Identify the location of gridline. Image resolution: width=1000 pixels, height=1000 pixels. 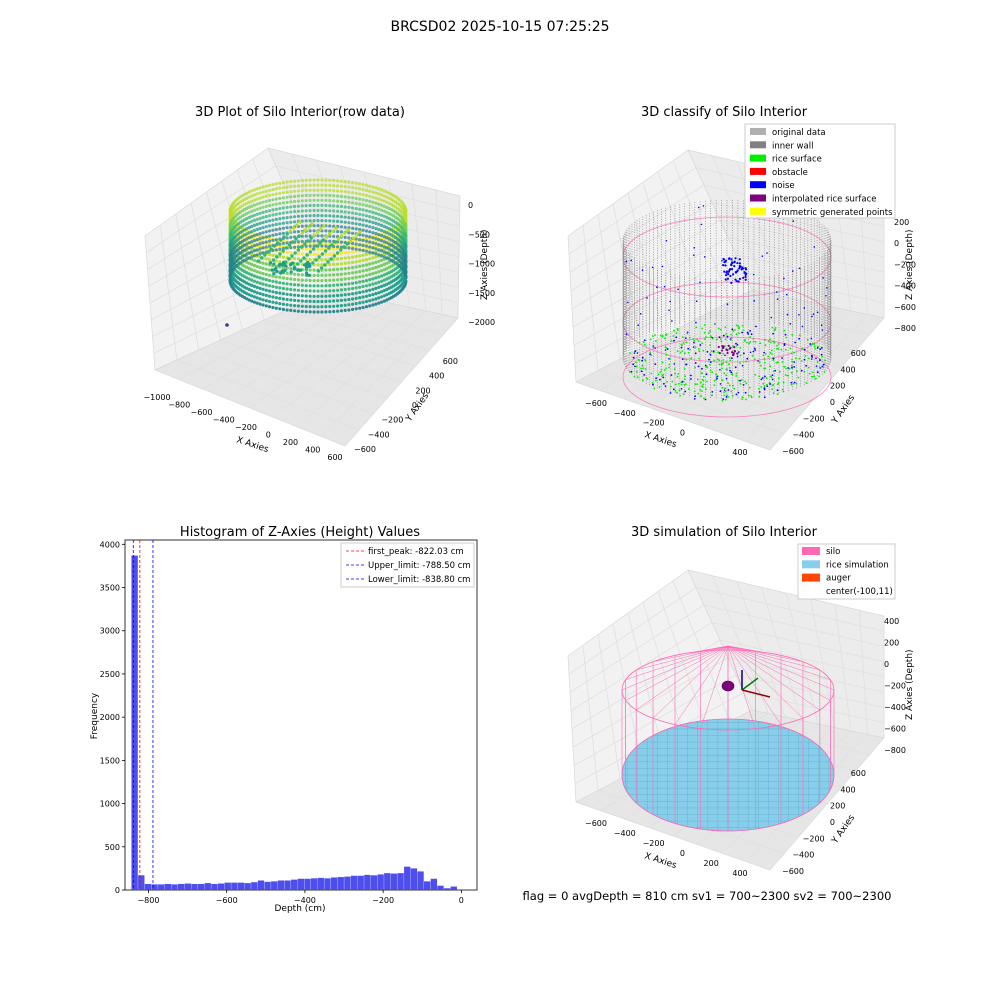
(765, 366).